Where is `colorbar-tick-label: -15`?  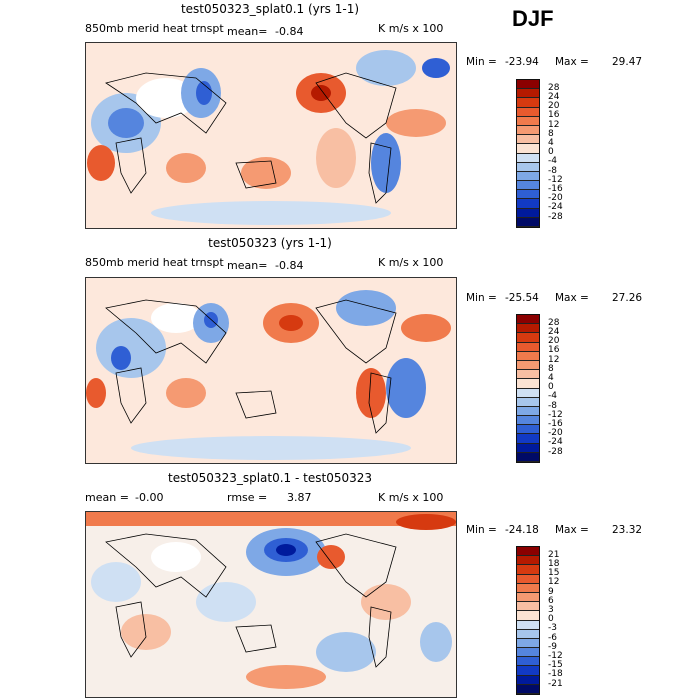 colorbar-tick-label: -15 is located at coordinates (555, 665).